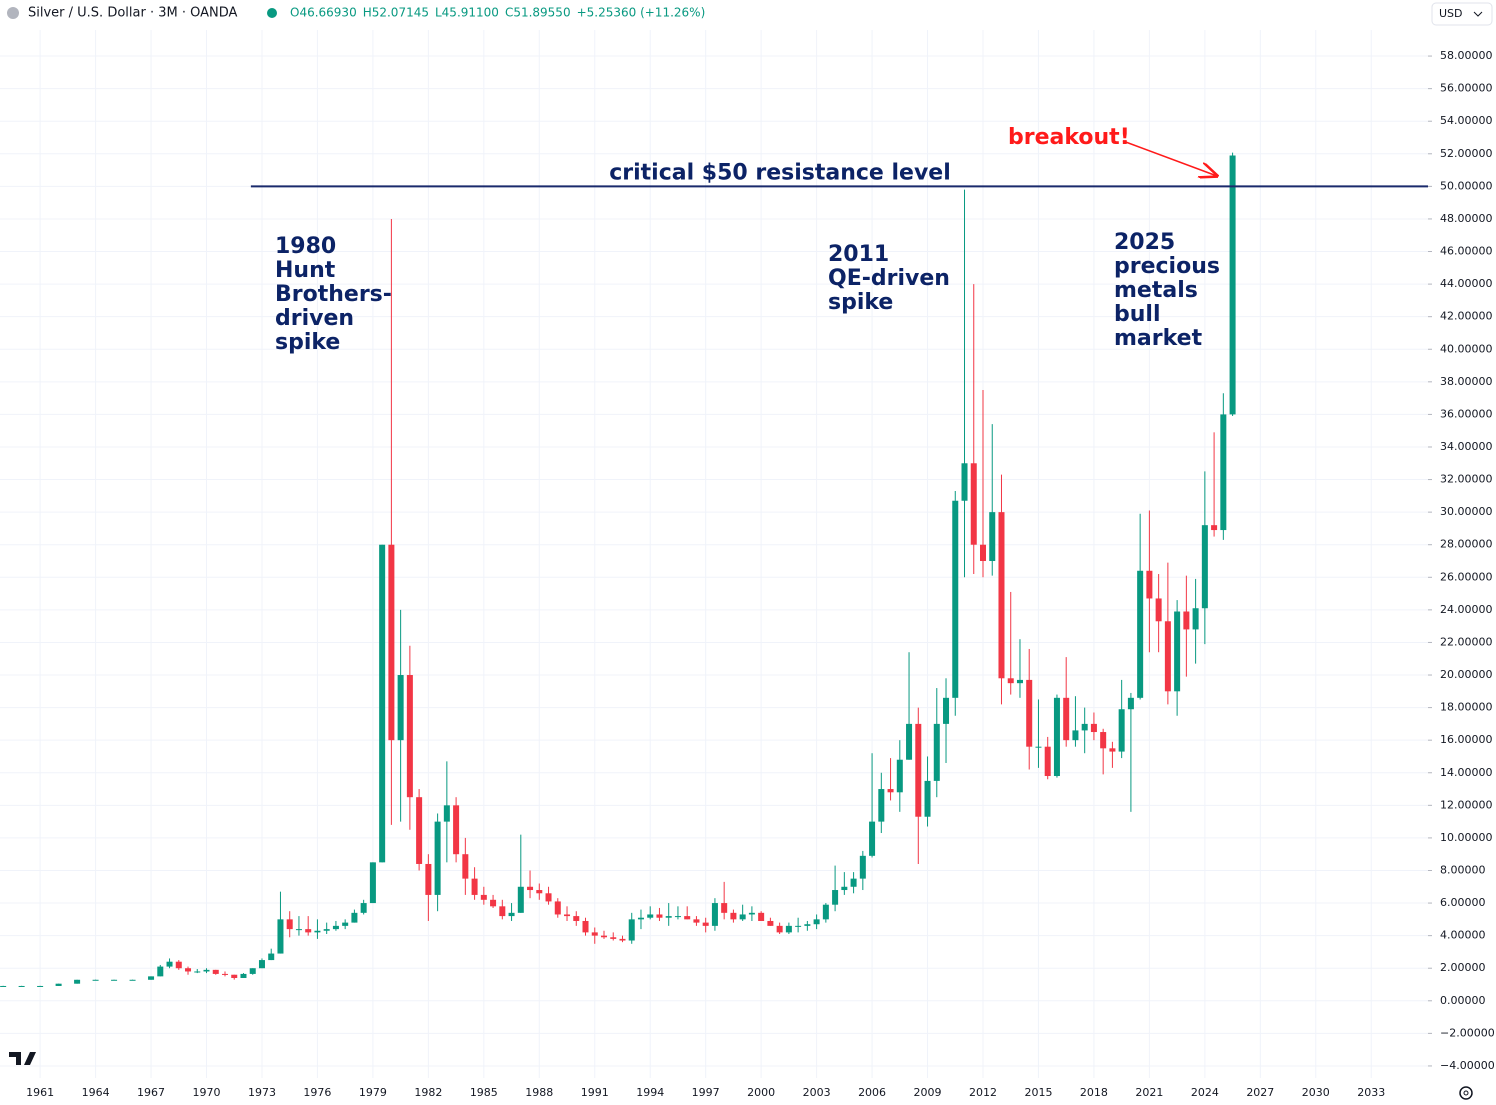 This screenshot has height=1105, width=1496. I want to click on x-tick-label: 1964, so click(96, 1092).